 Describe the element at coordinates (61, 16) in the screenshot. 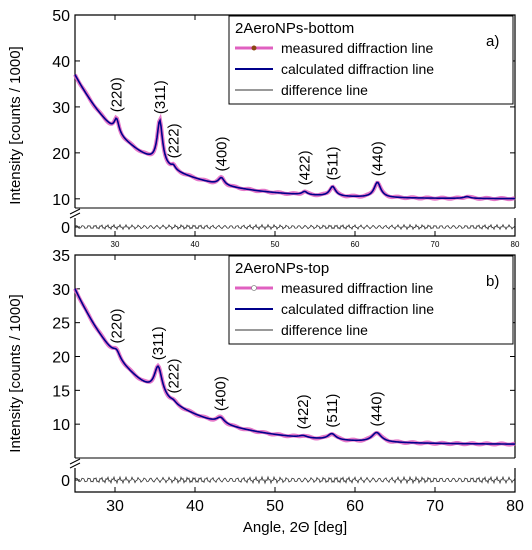

I see `y-tick-label: 50` at that location.